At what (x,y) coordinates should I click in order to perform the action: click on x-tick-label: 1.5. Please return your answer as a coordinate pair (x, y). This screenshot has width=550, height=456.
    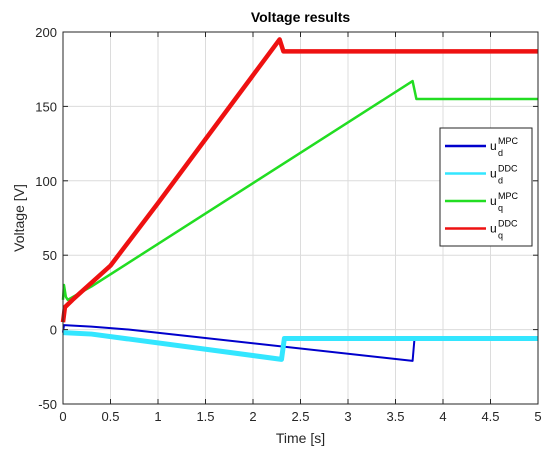
    Looking at the image, I should click on (205, 416).